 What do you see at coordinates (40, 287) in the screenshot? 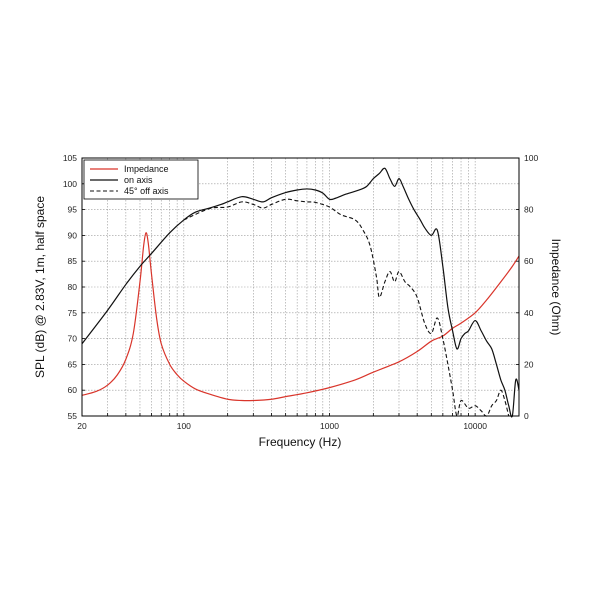
I see `y-axis-title: SPL (dB) @ 2.83V, 1m, half space` at bounding box center [40, 287].